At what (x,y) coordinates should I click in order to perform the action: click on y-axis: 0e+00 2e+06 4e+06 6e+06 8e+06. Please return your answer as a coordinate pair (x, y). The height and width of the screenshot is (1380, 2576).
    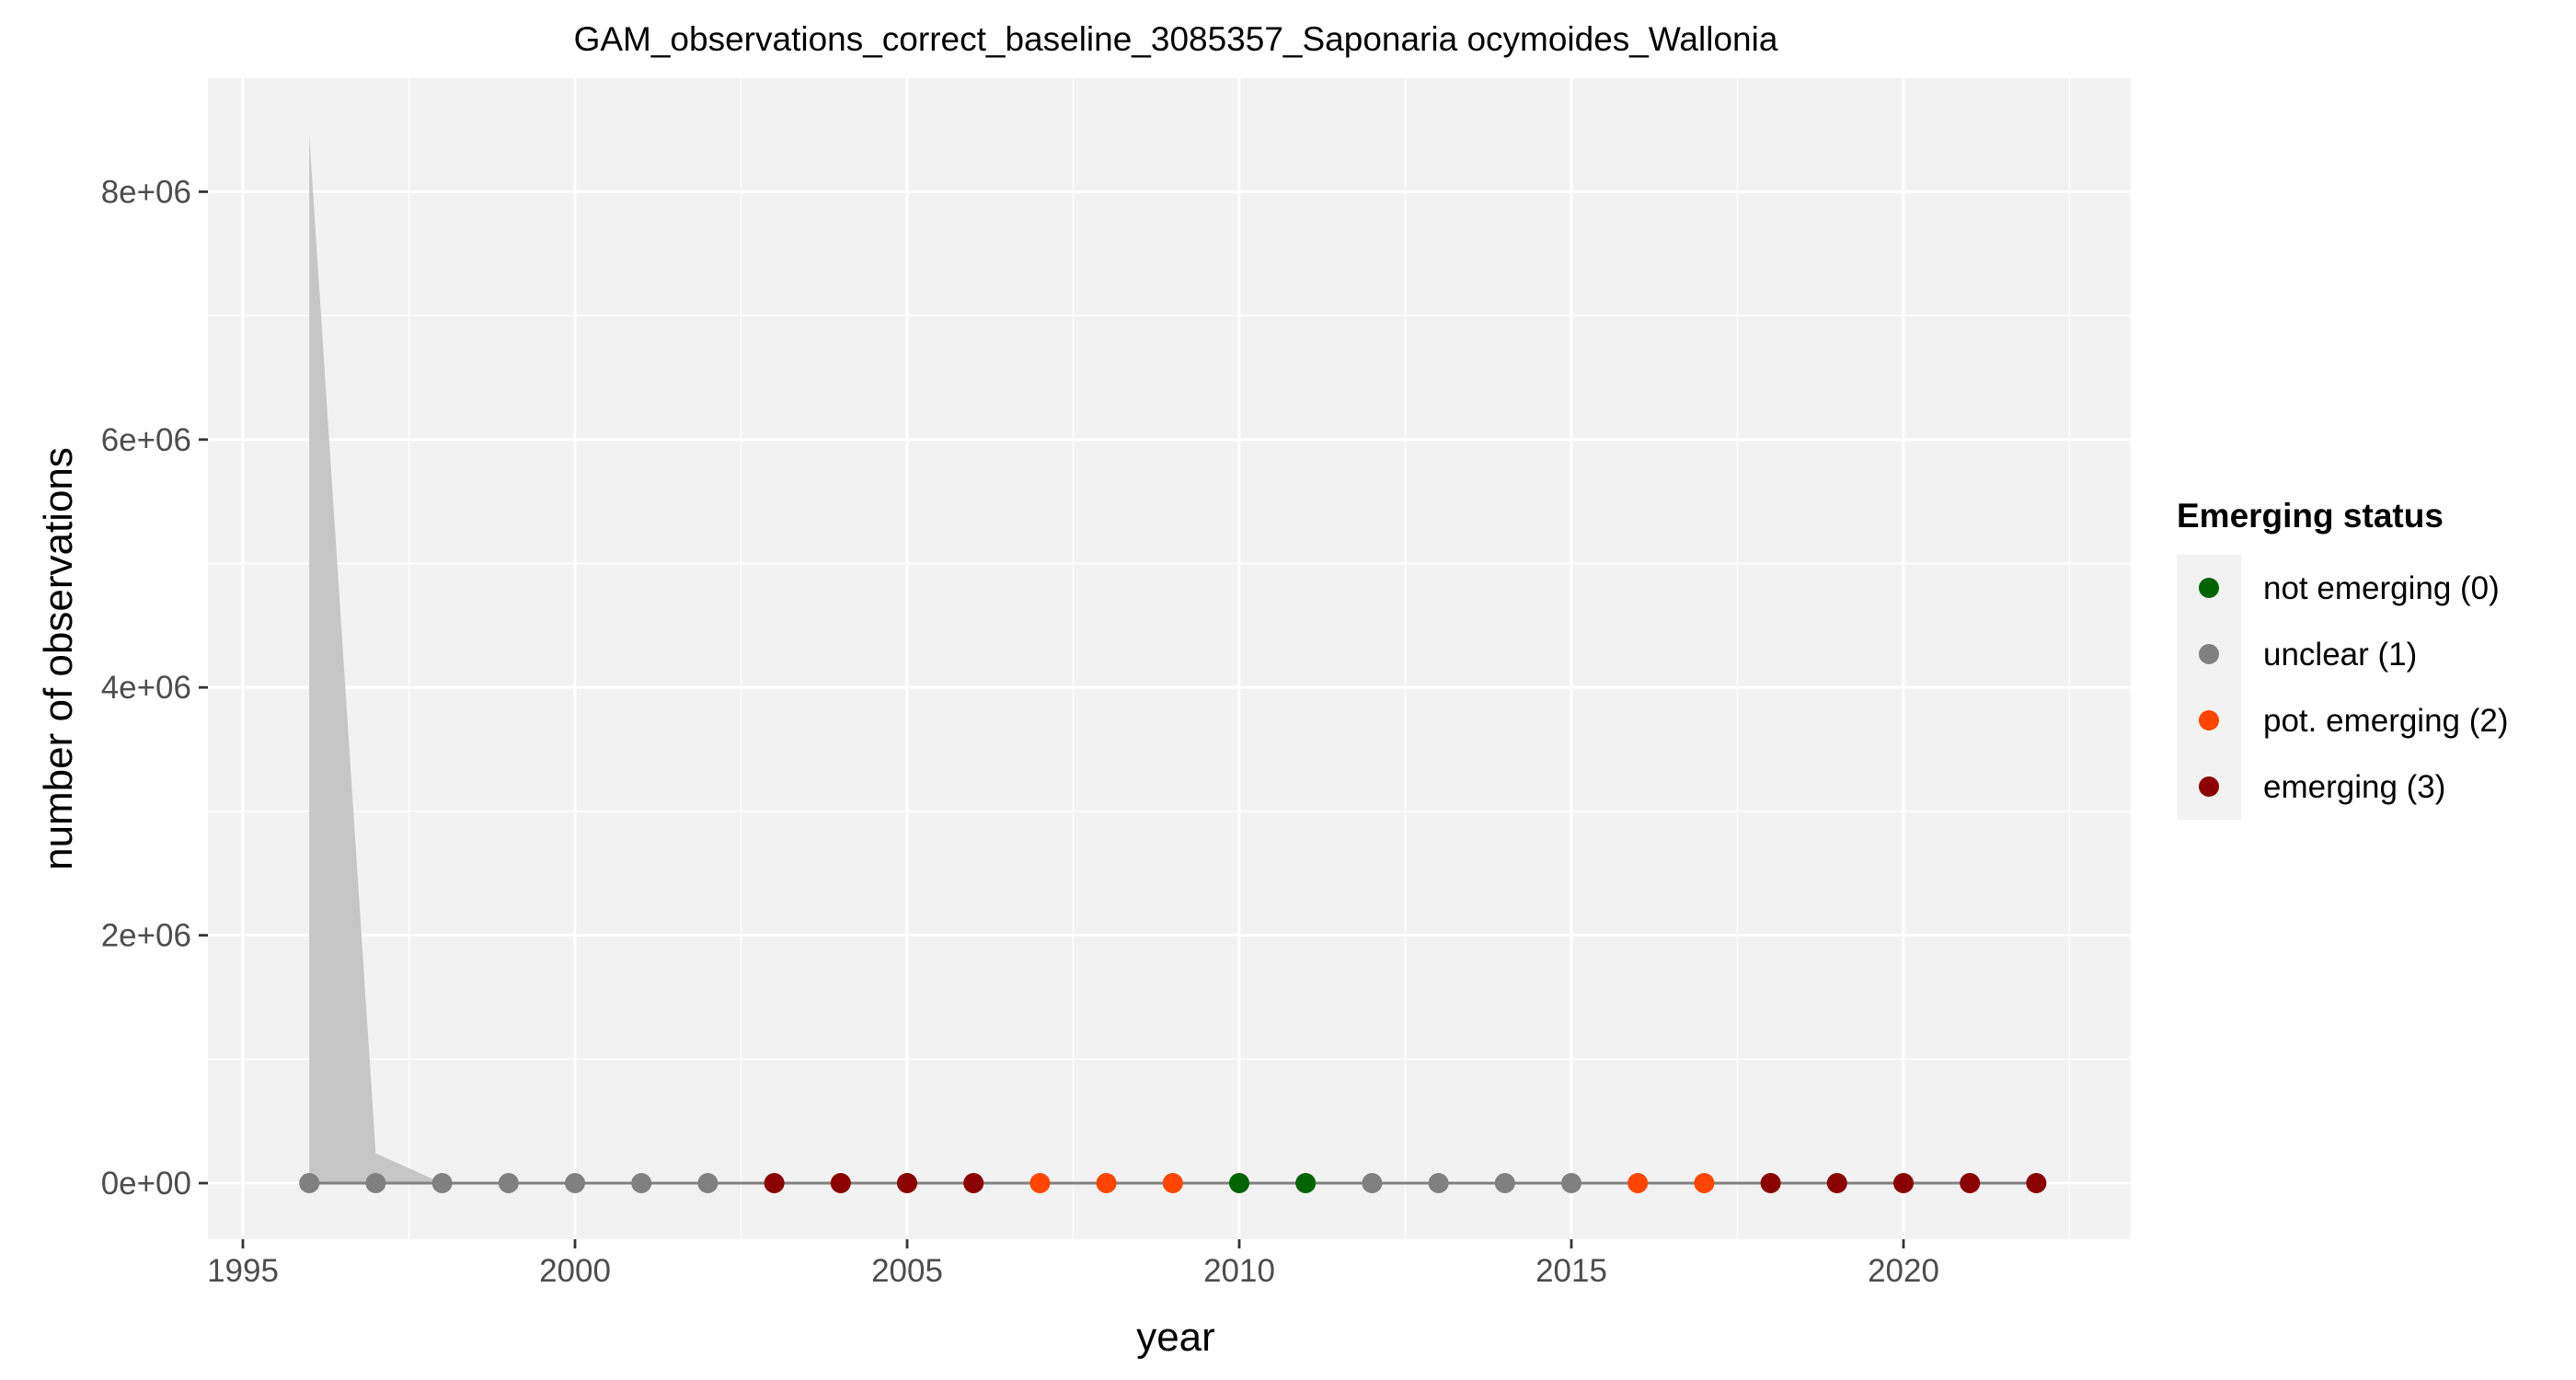
    Looking at the image, I should click on (154, 688).